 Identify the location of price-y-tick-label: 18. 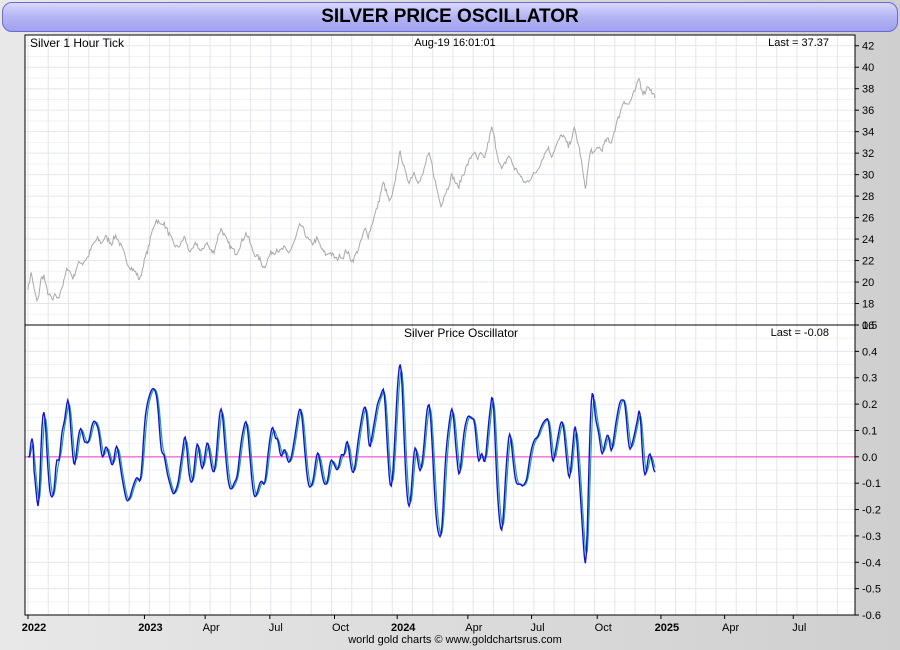
(868, 305).